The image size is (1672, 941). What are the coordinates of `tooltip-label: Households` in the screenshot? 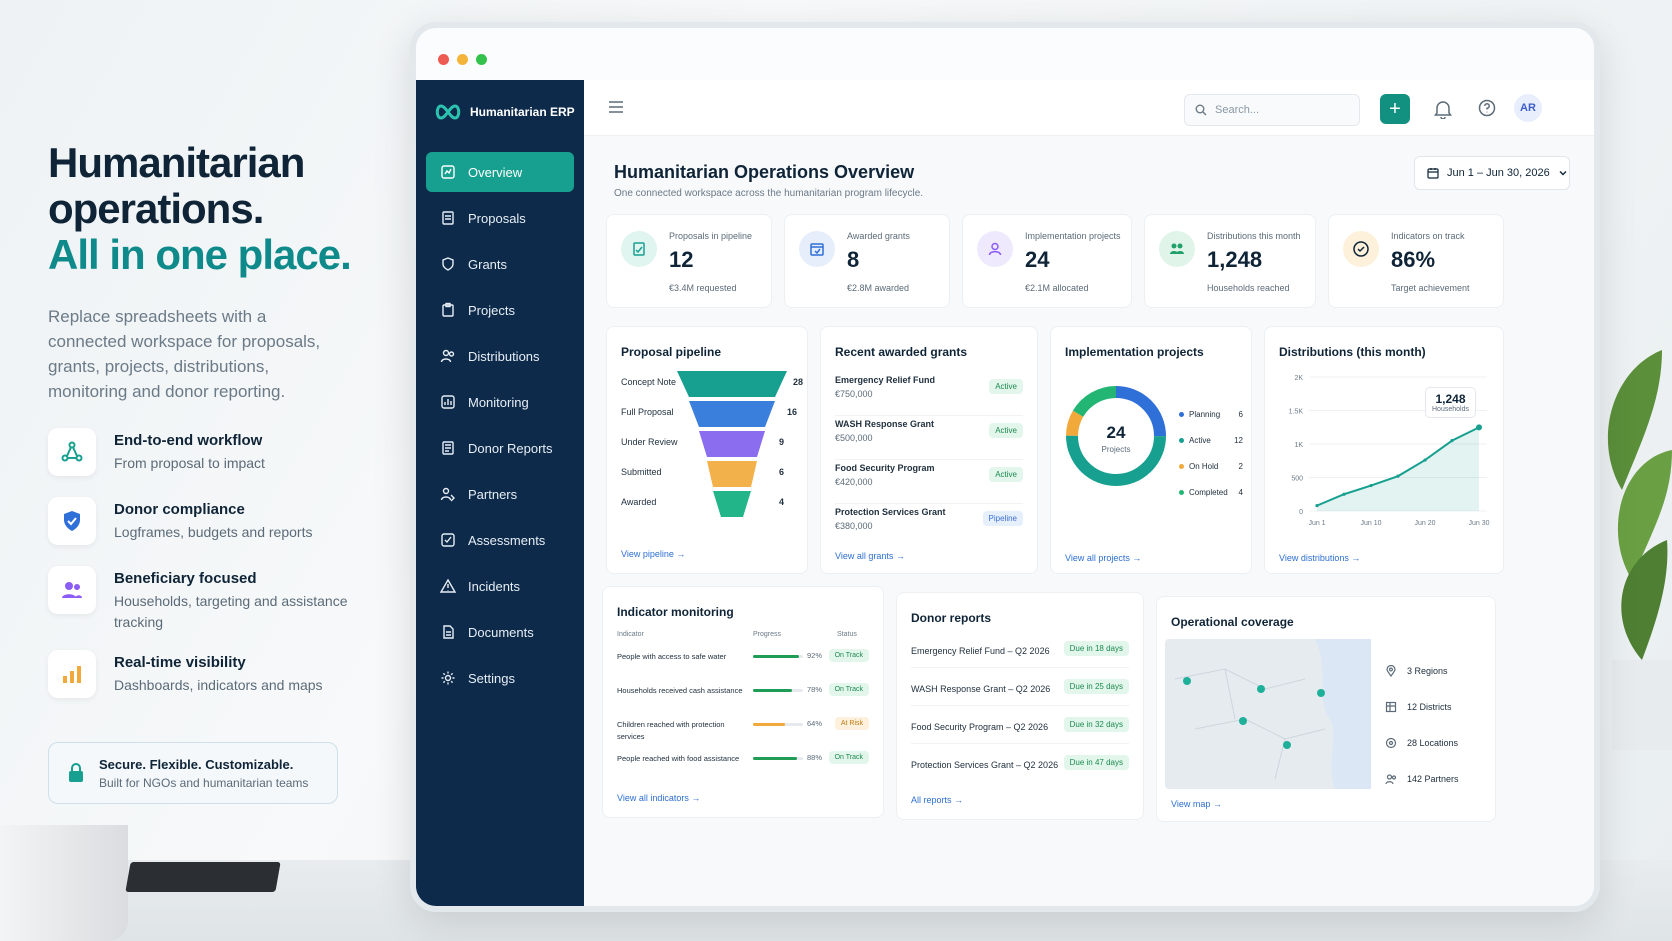 It's located at (1450, 409).